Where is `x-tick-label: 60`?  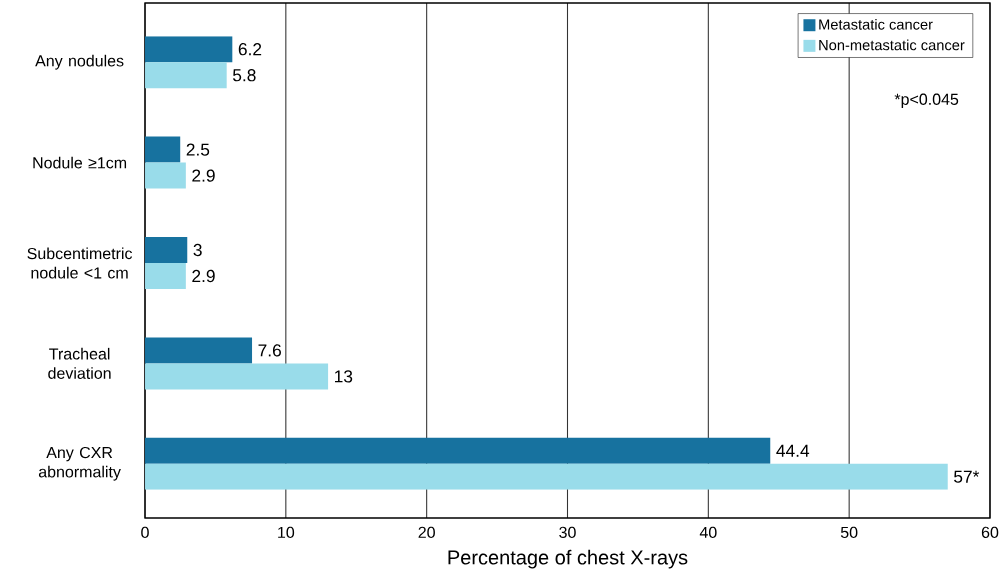 x-tick-label: 60 is located at coordinates (990, 532).